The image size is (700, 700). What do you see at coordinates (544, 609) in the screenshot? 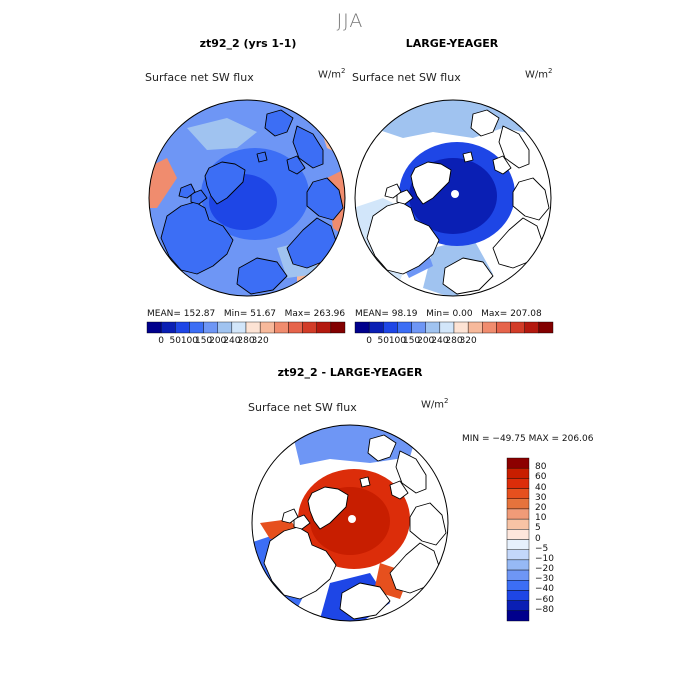
I see `colorbar-tick-label: −80` at bounding box center [544, 609].